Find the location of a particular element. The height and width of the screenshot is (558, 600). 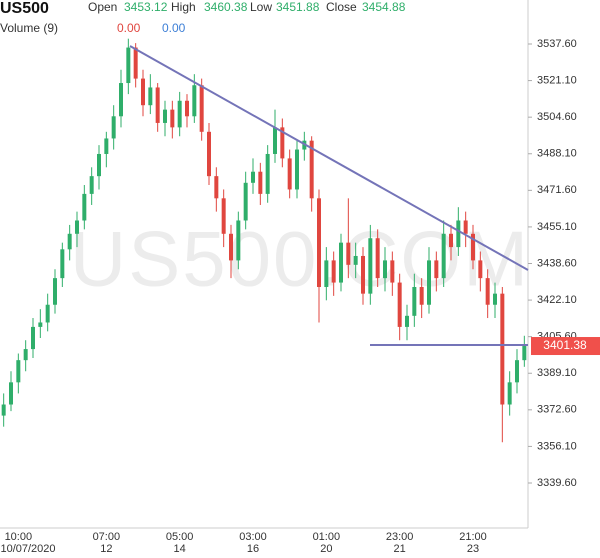

label: Open is located at coordinates (102, 7).